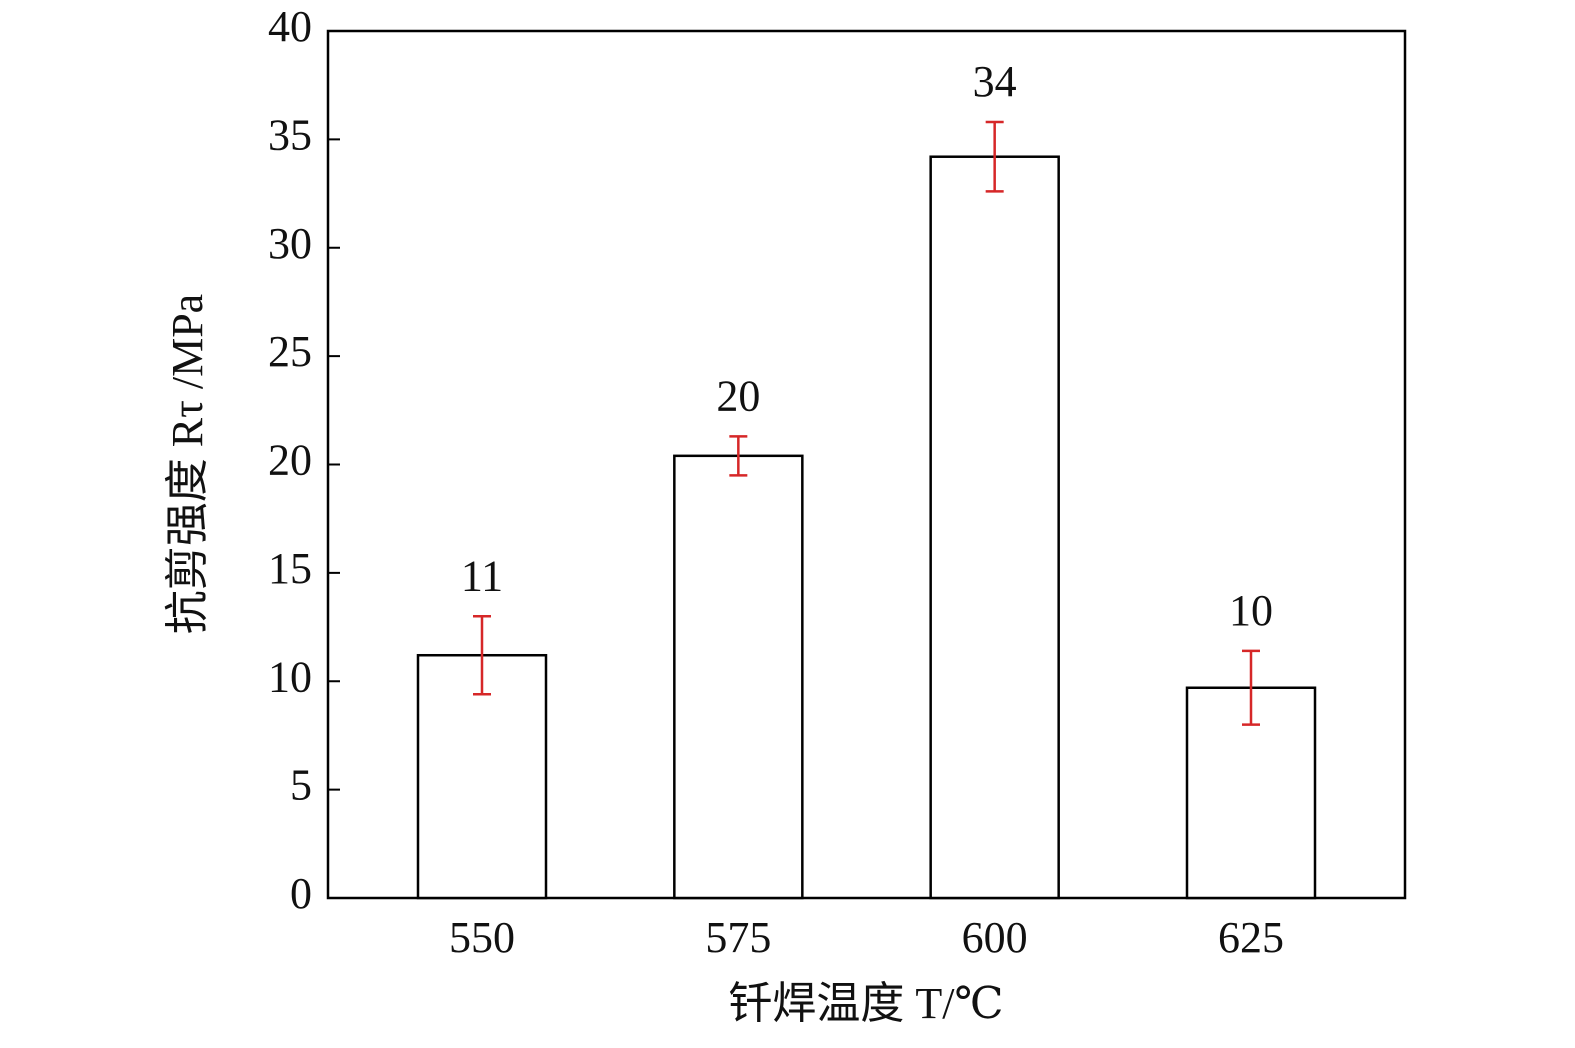 The width and height of the screenshot is (1575, 1048). What do you see at coordinates (1251, 610) in the screenshot?
I see `value-label: 10` at bounding box center [1251, 610].